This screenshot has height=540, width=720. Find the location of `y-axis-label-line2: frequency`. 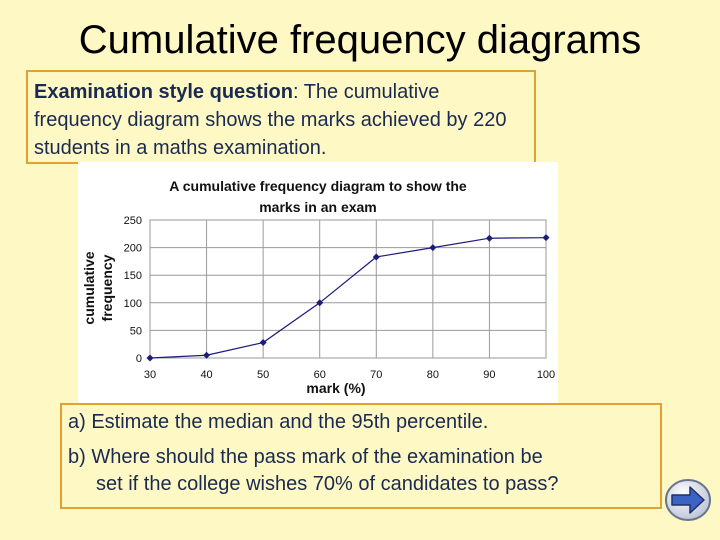

y-axis-label-line2: frequency is located at coordinates (107, 287).